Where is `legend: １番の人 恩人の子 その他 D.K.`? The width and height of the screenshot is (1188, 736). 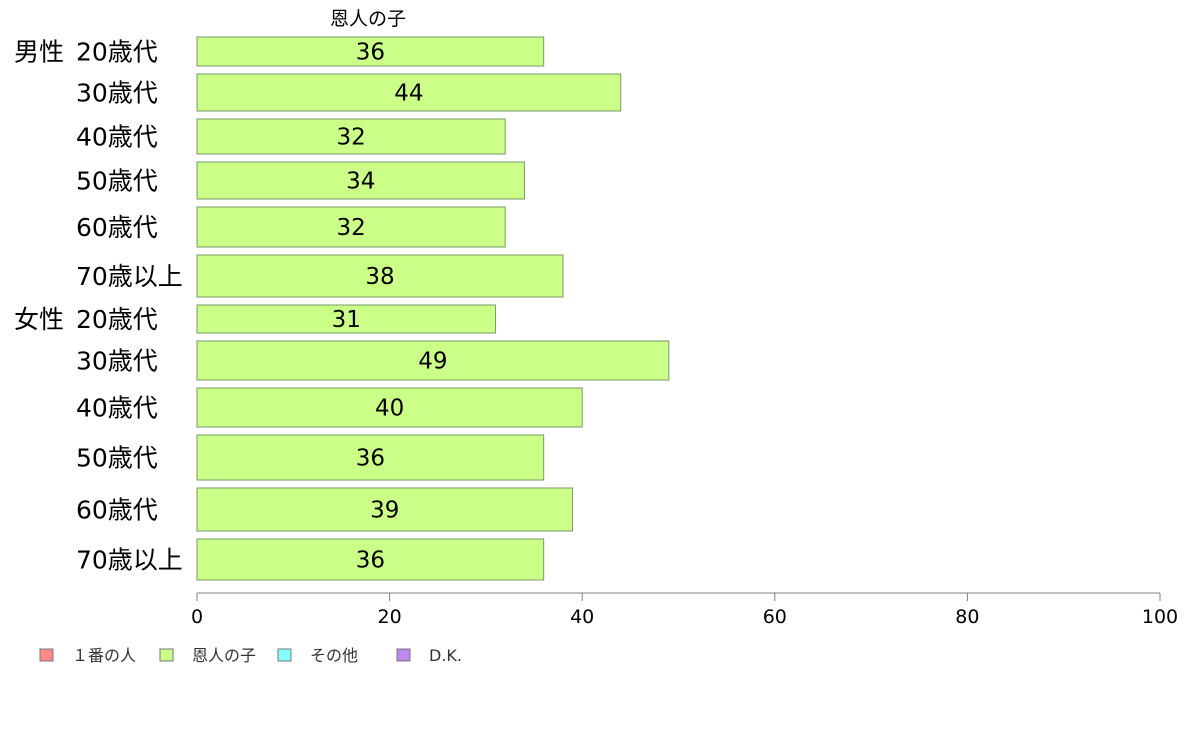 legend: １番の人 恩人の子 その他 D.K. is located at coordinates (250, 655).